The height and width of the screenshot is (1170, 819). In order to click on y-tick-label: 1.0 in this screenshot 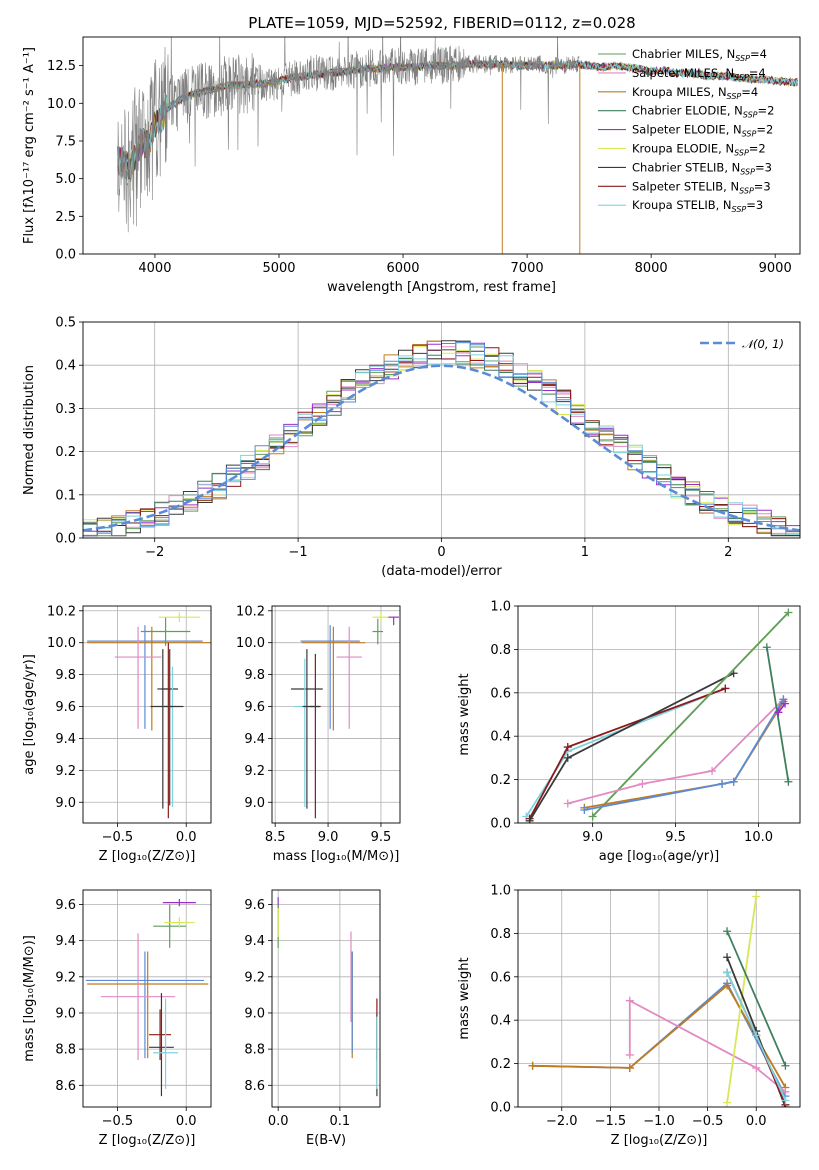, I will do `click(500, 607)`.